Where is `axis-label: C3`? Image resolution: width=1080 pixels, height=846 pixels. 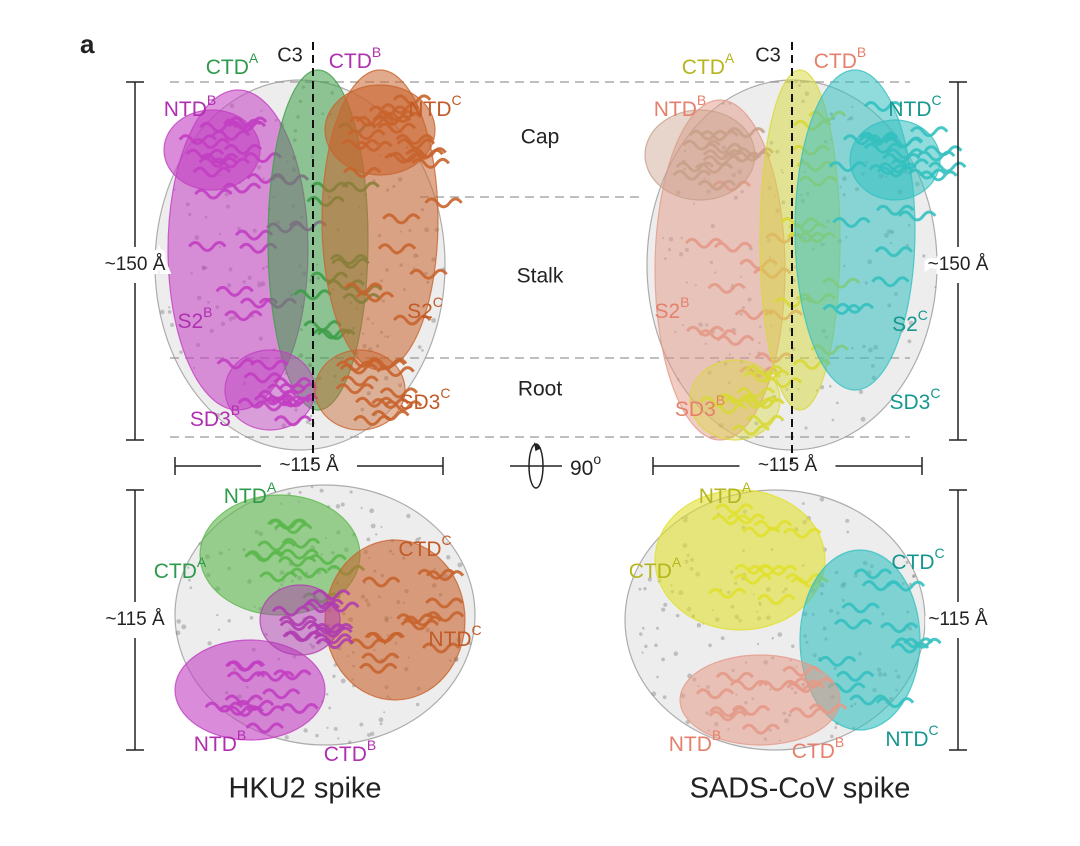
axis-label: C3 is located at coordinates (768, 55).